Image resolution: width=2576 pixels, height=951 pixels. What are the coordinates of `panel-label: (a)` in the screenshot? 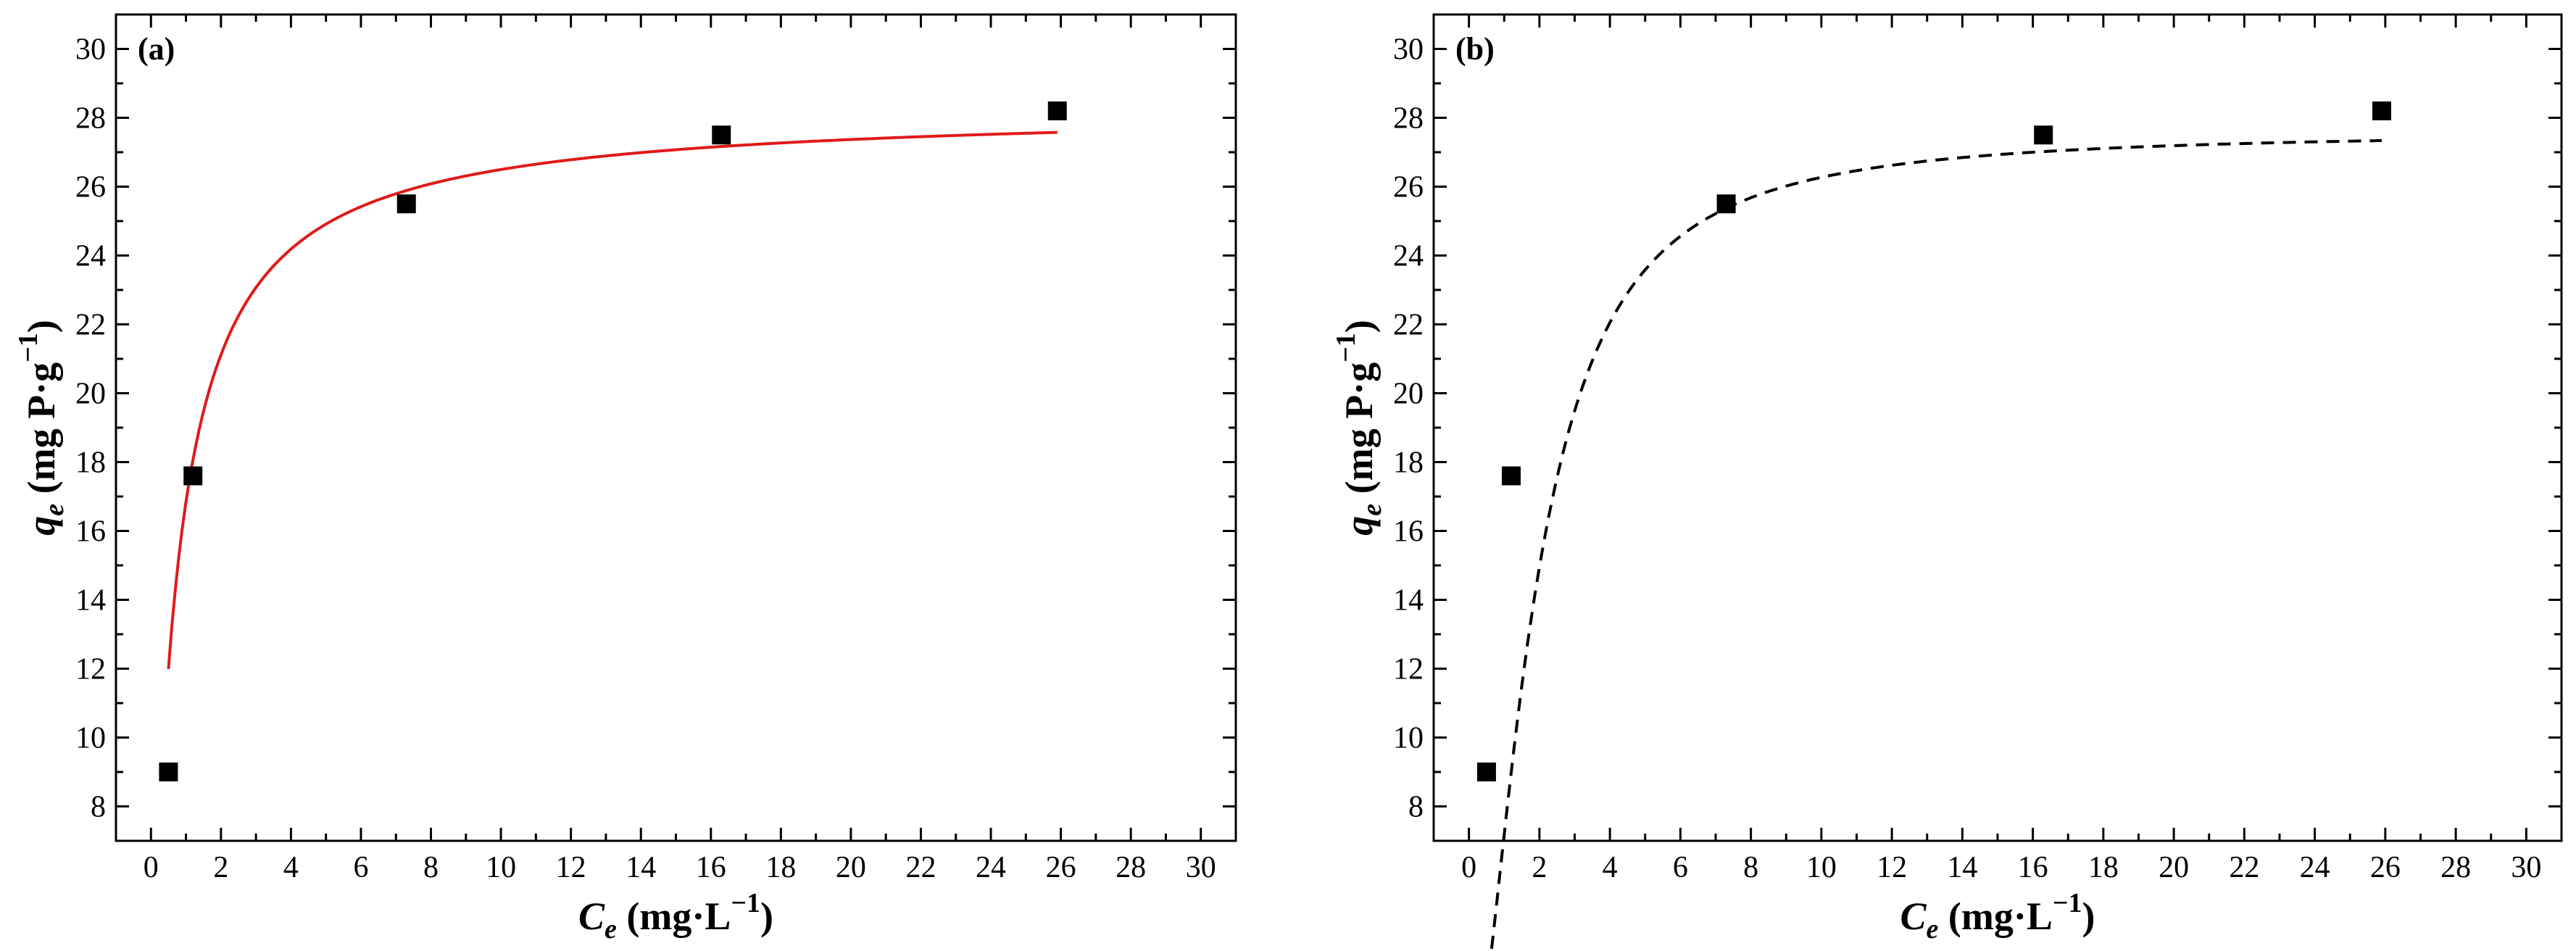 It's located at (156, 49).